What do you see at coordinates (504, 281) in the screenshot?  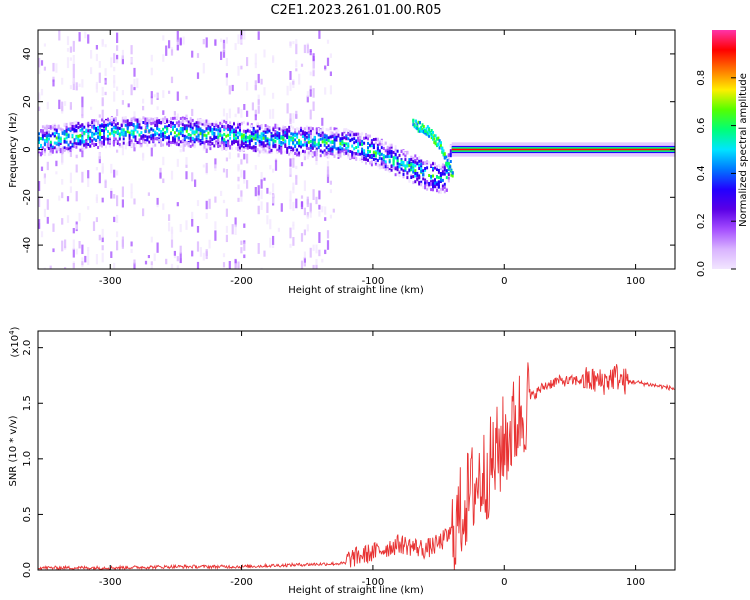 I see `x-tick-label: 0` at bounding box center [504, 281].